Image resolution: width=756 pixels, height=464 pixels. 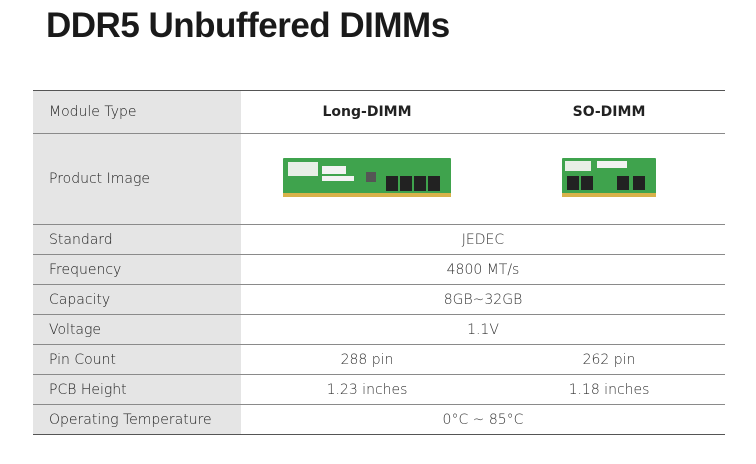 I want to click on so-dimm-image, so click(x=609, y=177).